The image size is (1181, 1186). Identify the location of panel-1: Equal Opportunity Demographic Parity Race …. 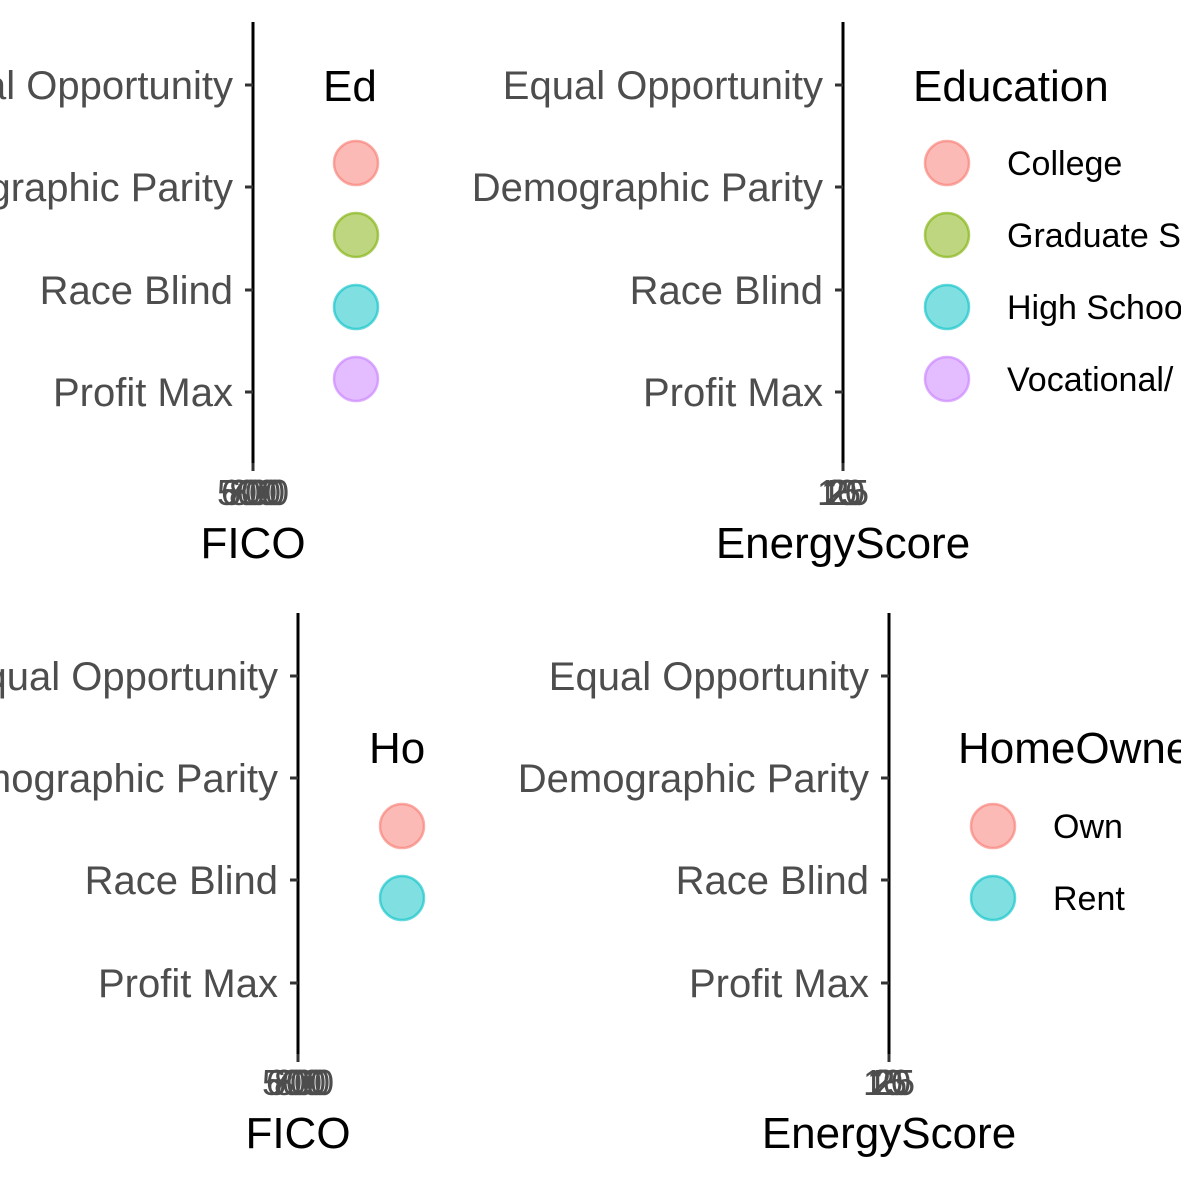
(190, 295).